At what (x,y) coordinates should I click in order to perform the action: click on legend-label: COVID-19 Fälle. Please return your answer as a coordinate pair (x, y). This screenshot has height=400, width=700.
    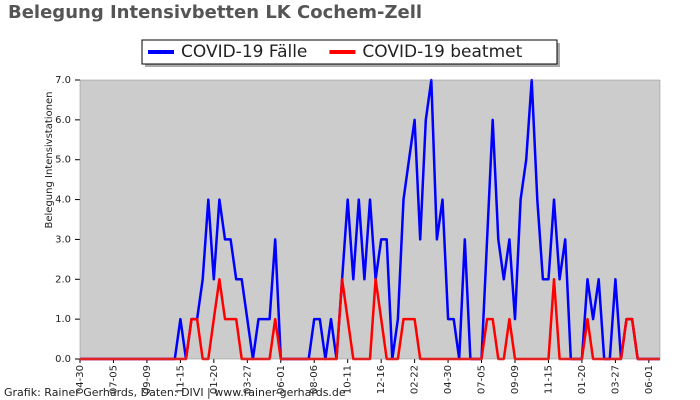
    Looking at the image, I should click on (244, 52).